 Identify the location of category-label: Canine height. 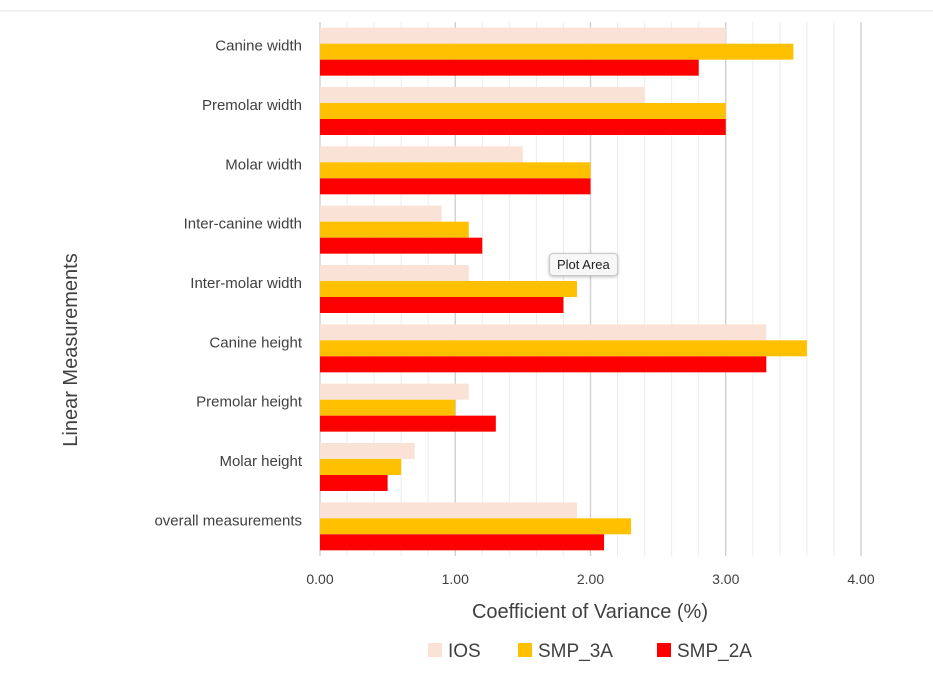
(255, 342).